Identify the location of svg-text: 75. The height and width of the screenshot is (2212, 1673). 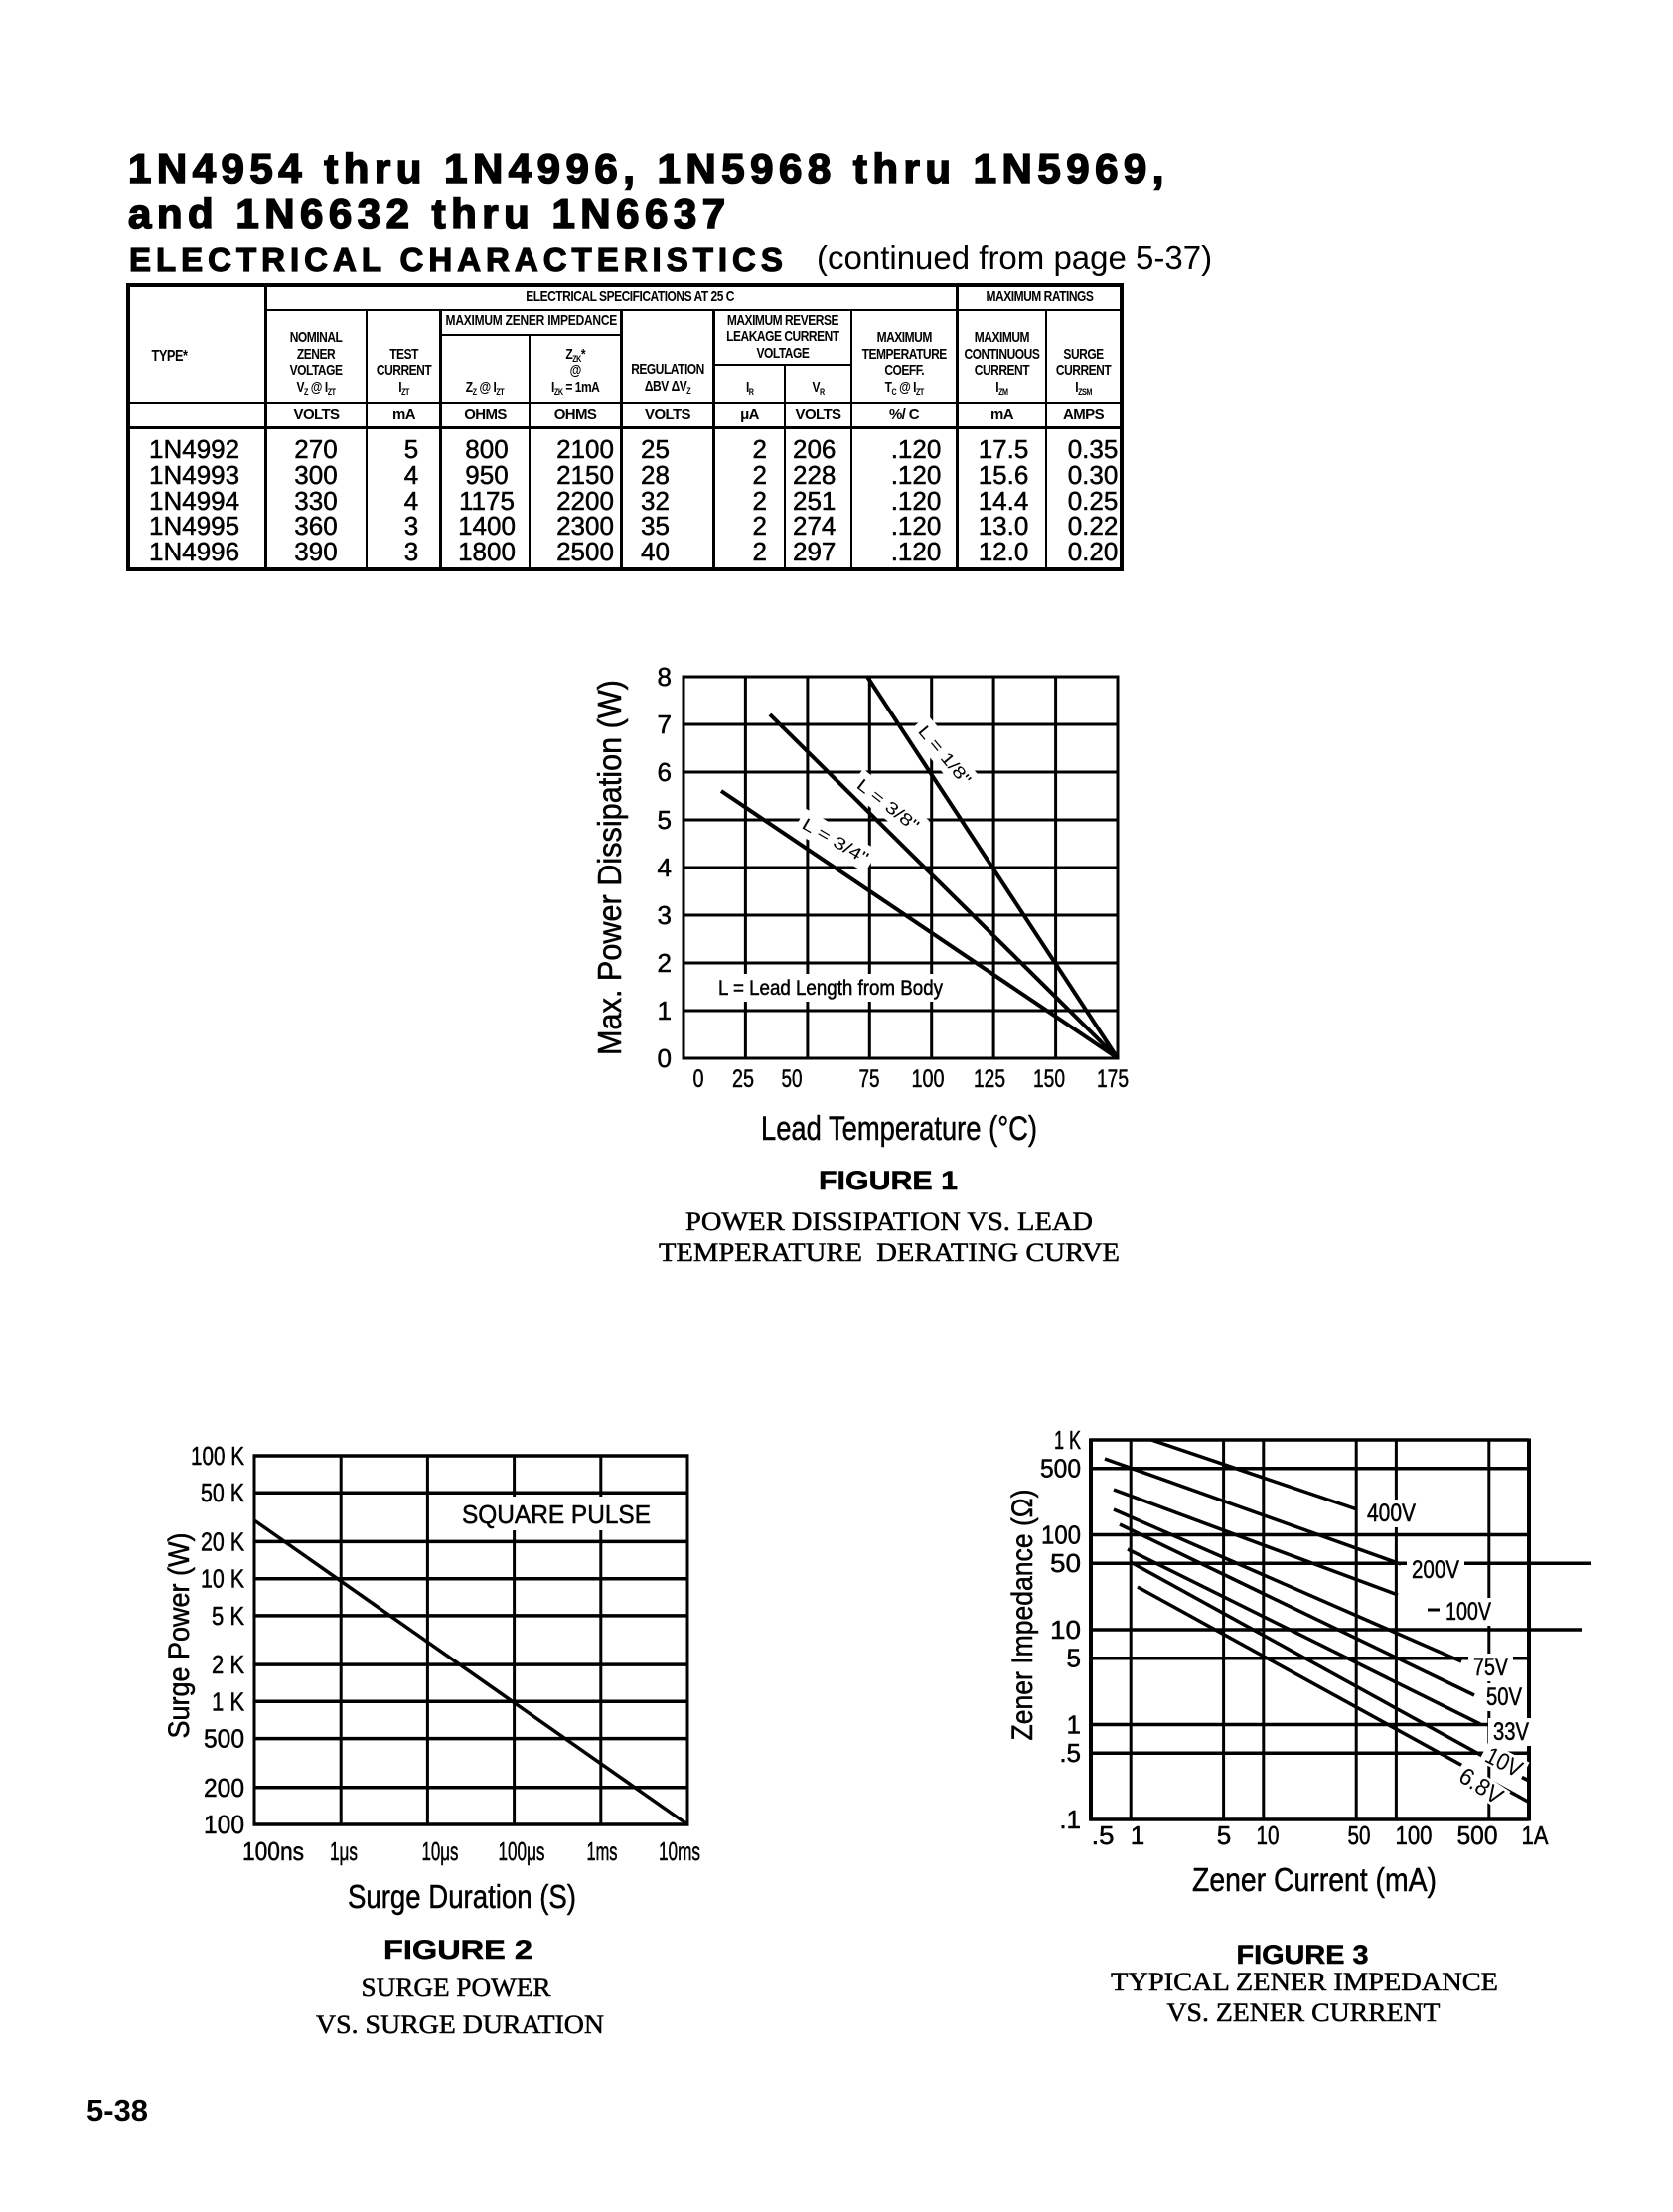
(869, 1079).